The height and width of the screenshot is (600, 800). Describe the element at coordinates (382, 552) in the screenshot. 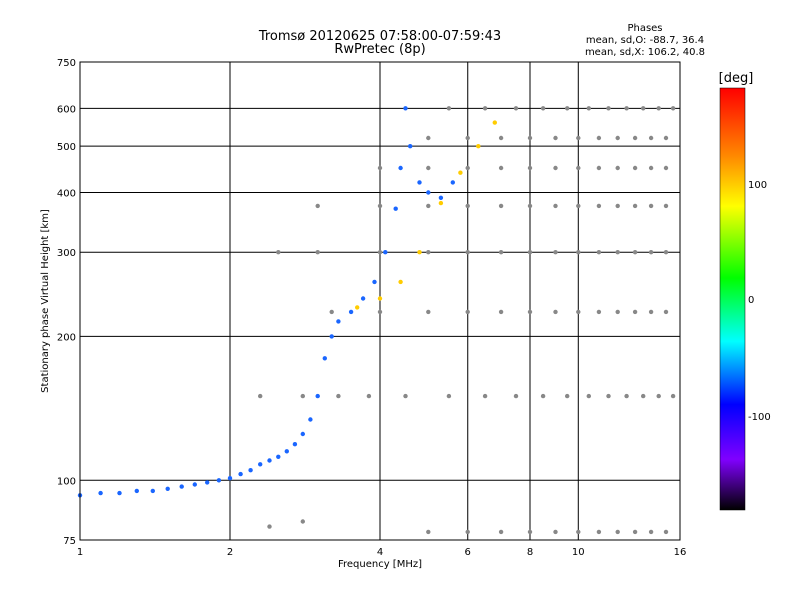

I see `x-tick-labels: 1 2 4 6 8 10 16` at that location.